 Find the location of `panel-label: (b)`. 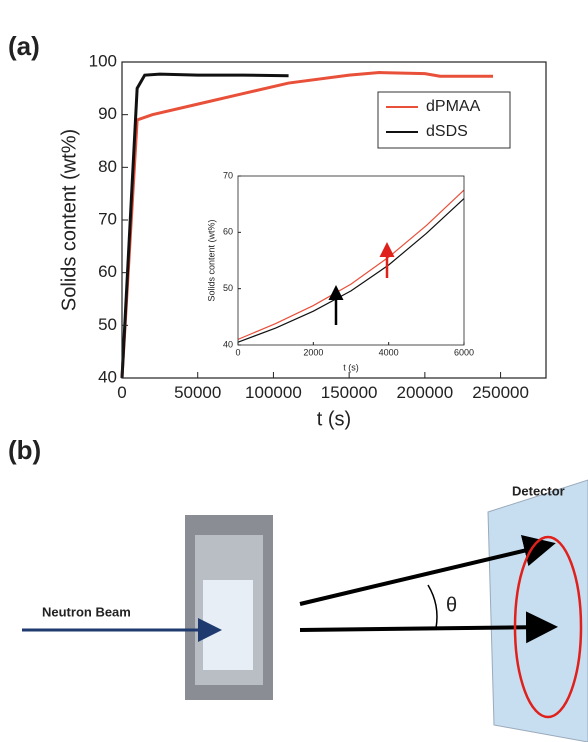

panel-label: (b) is located at coordinates (24, 450).